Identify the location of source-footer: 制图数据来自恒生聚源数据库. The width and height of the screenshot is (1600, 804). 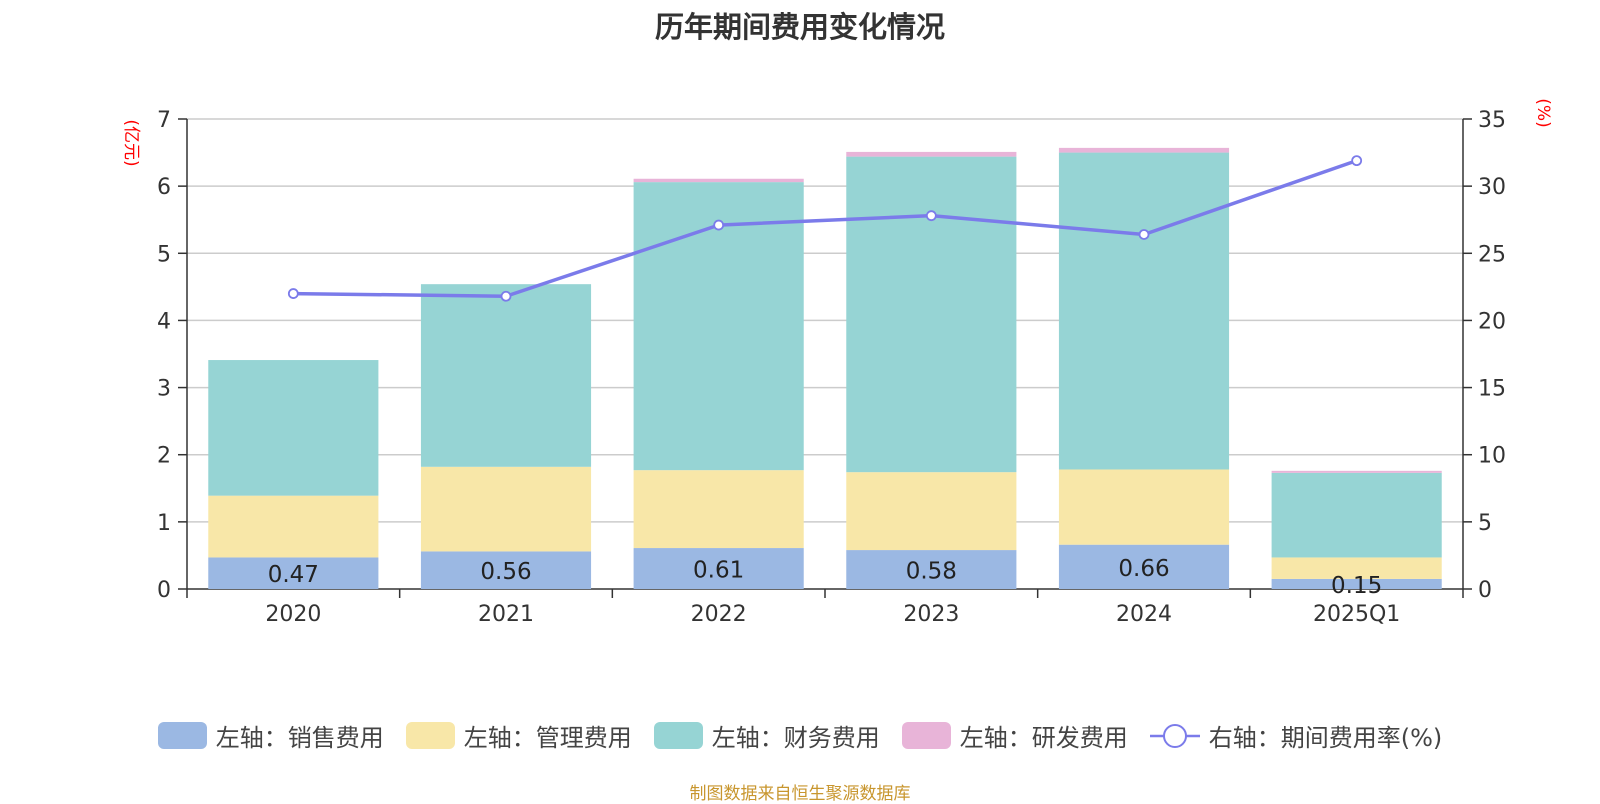
(800, 794).